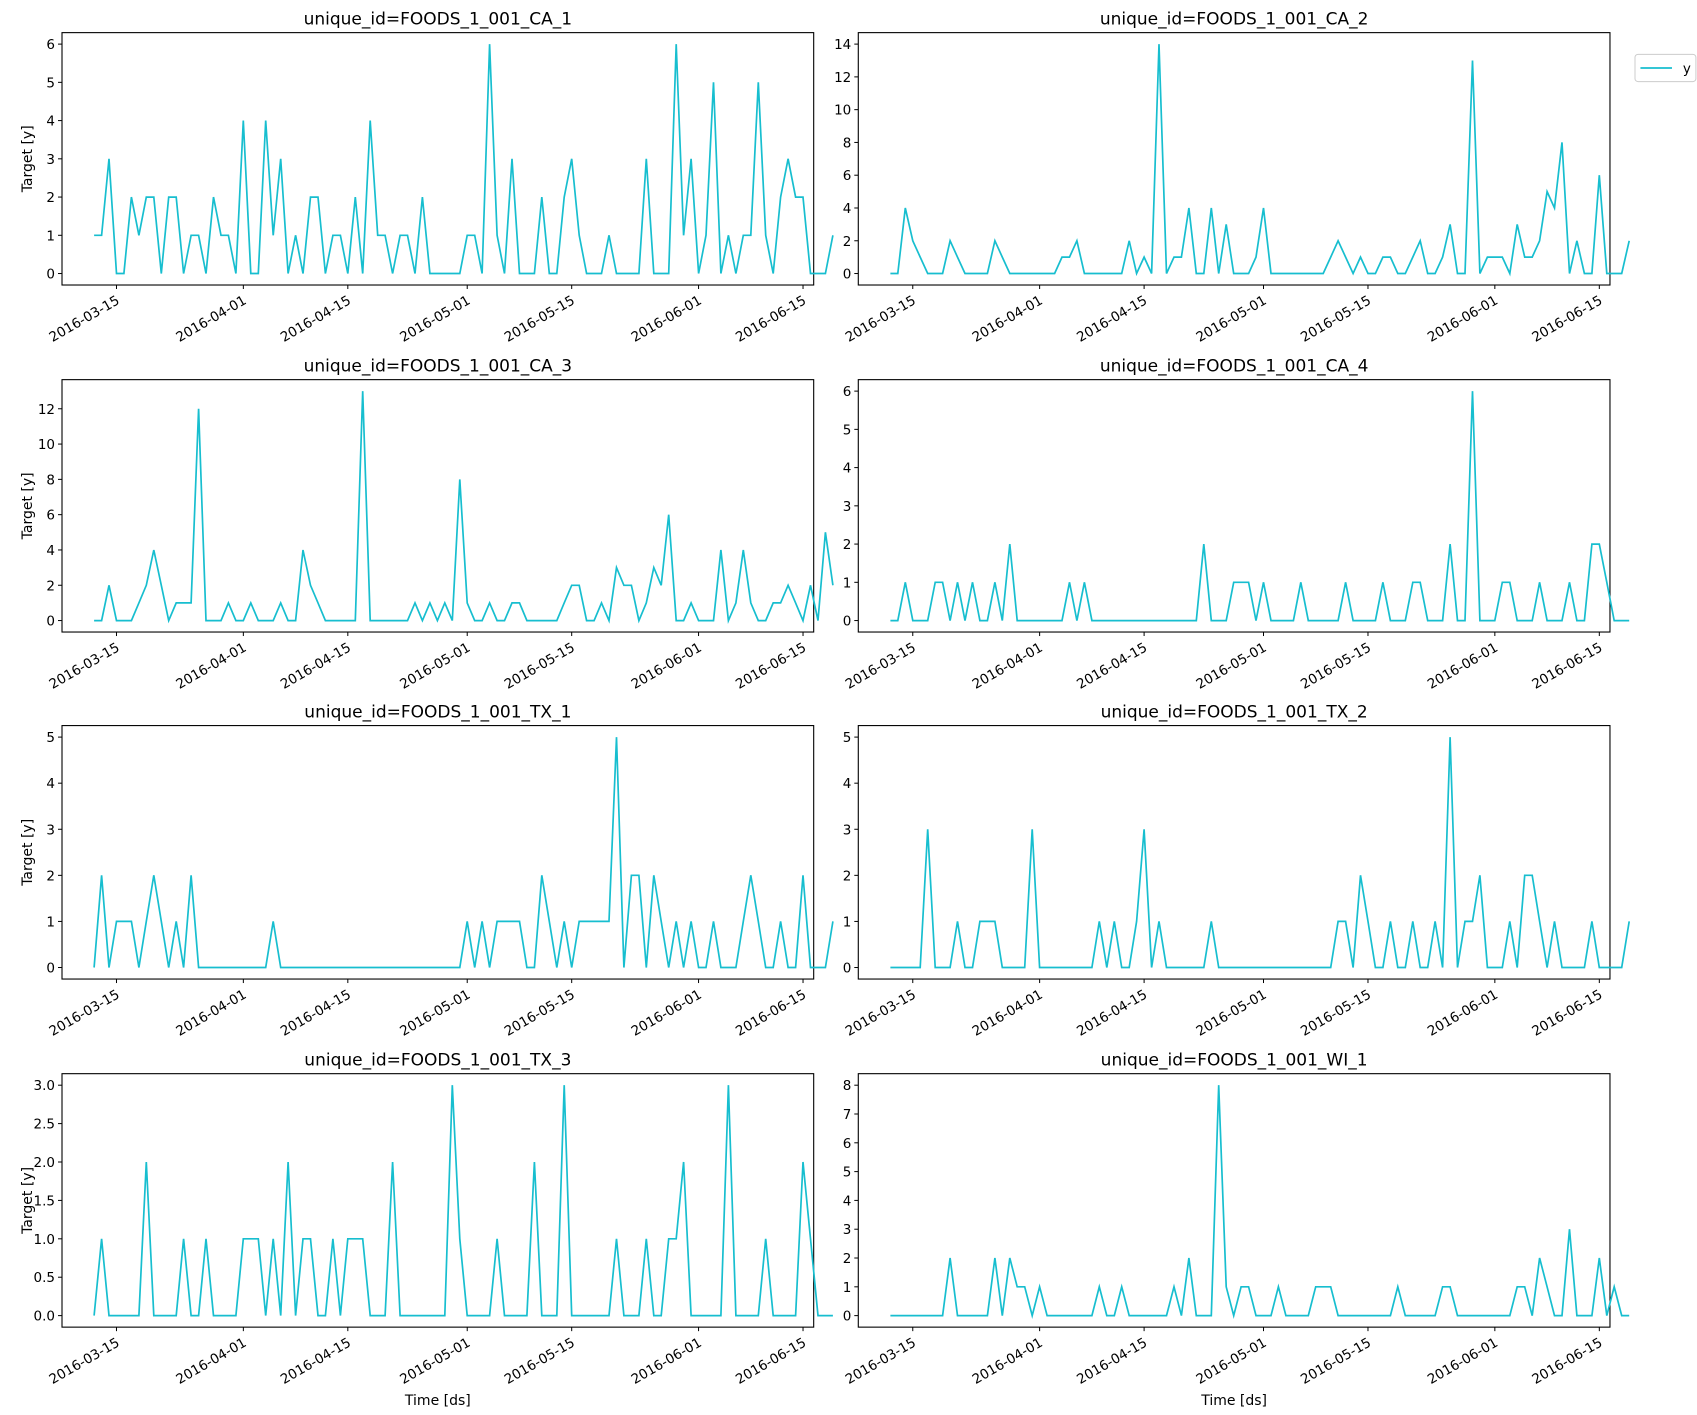 This screenshot has height=1415, width=1697. Describe the element at coordinates (1234, 713) in the screenshot. I see `subplot-title: unique_id=FOODS_1_001_TX_2` at that location.